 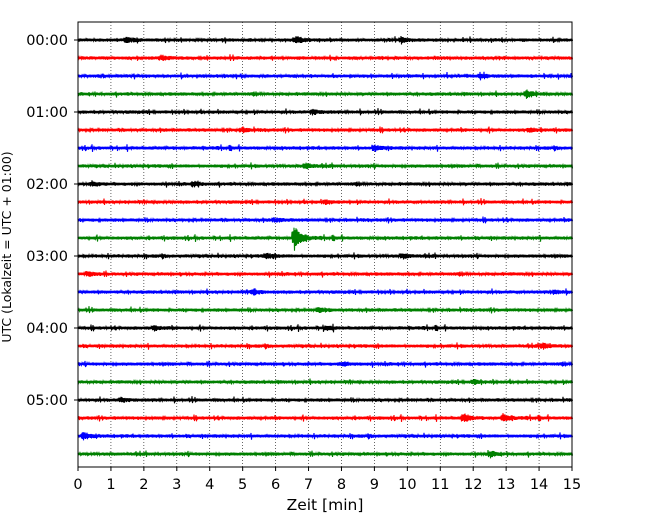 I want to click on trace-01:45, so click(x=325, y=166).